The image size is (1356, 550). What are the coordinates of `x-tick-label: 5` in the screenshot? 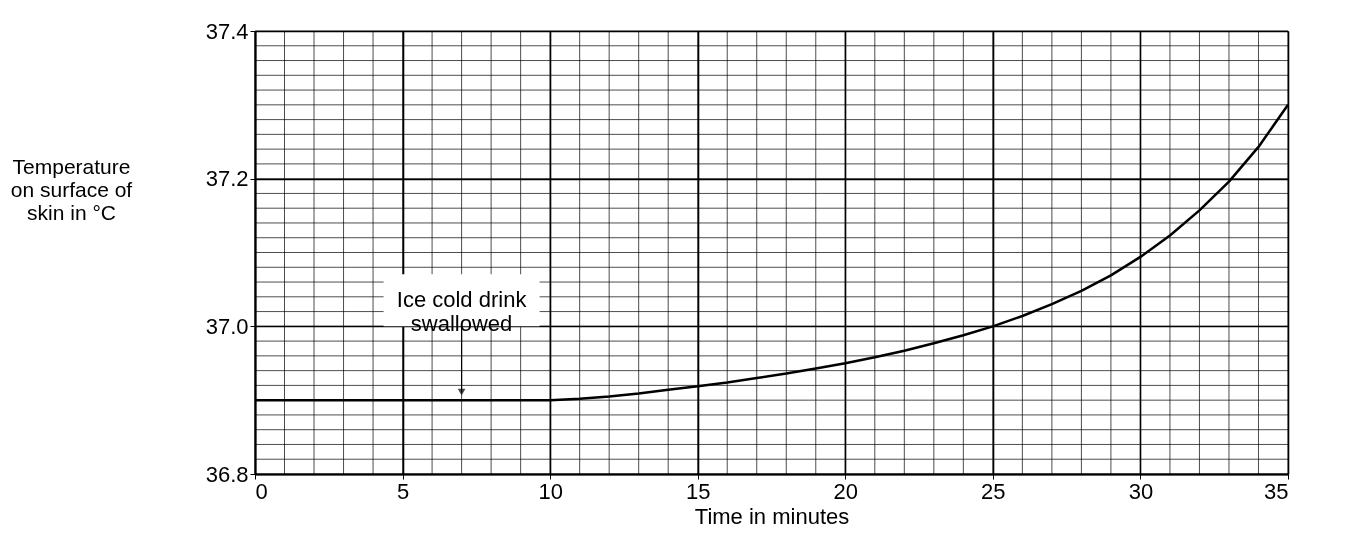 It's located at (403, 491).